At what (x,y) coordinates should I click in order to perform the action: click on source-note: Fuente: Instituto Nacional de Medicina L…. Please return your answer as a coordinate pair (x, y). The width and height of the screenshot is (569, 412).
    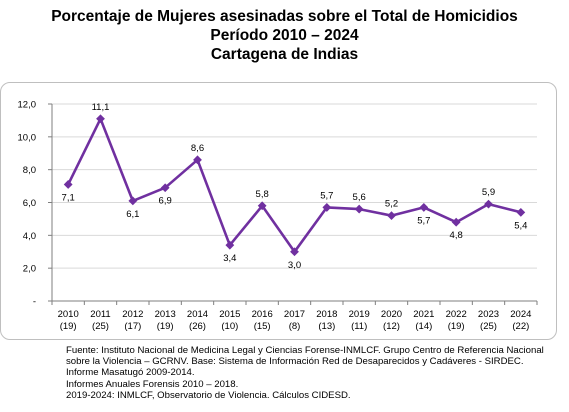
    Looking at the image, I should click on (316, 373).